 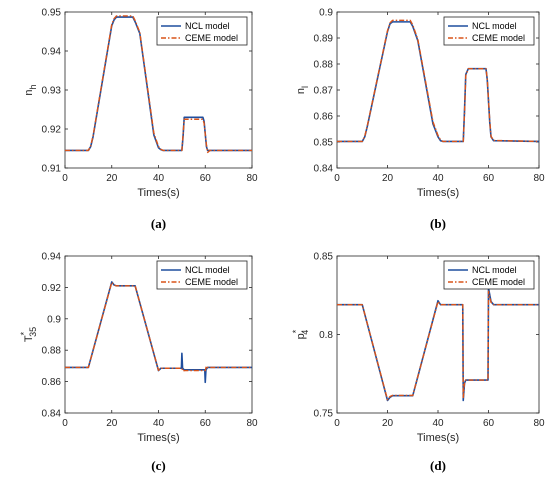 What do you see at coordinates (52, 169) in the screenshot?
I see `y-tick-label: 0.91` at bounding box center [52, 169].